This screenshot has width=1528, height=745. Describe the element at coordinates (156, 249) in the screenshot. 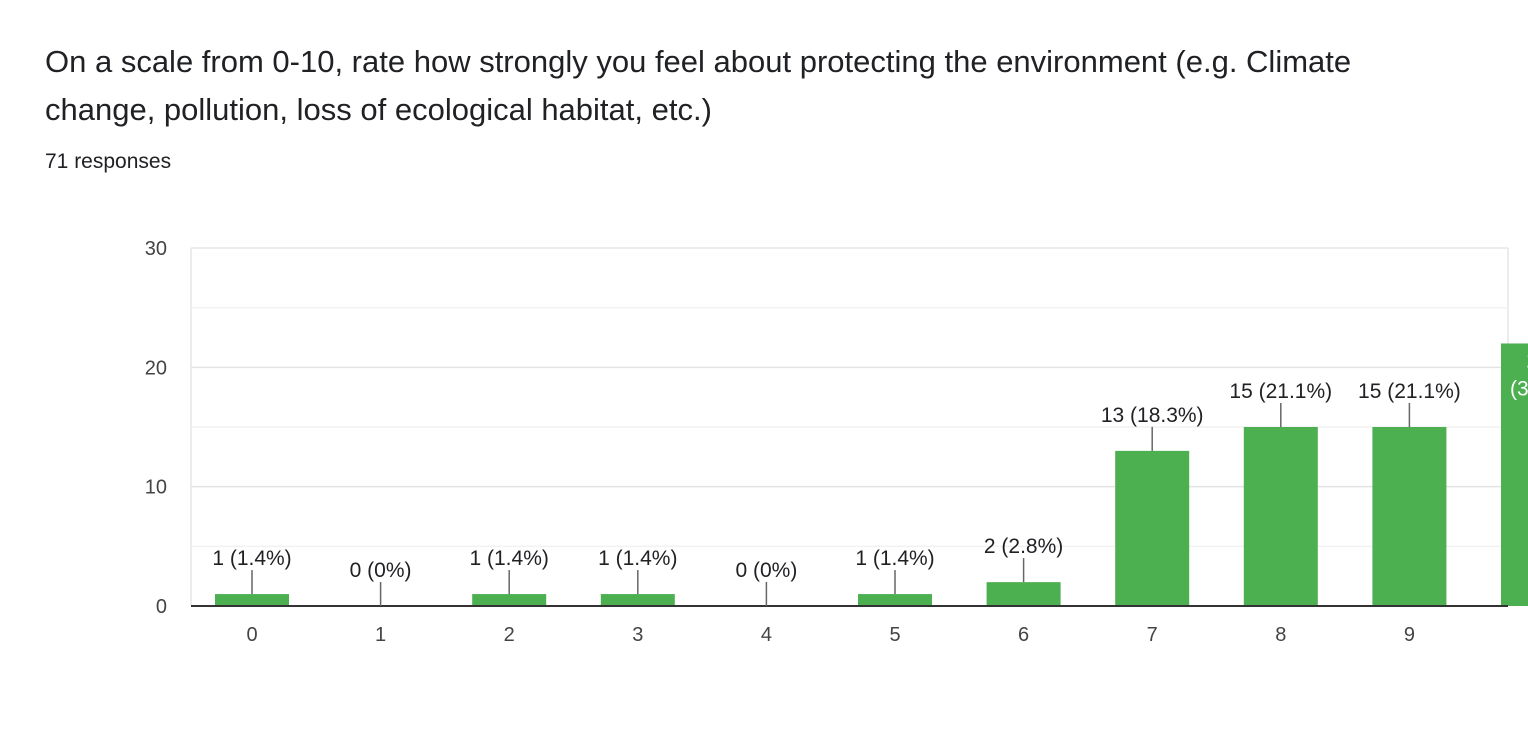

I see `y-tick-label: 30` at that location.